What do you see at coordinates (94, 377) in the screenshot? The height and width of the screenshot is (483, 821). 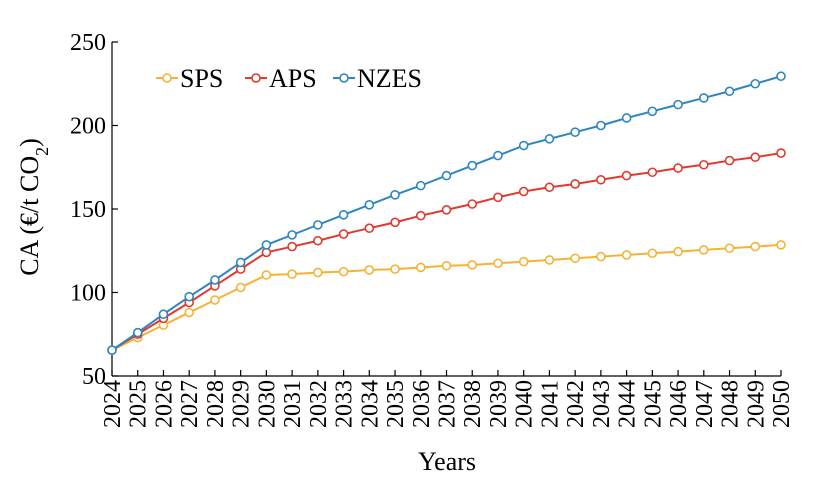 I see `y-tick-label: 50` at bounding box center [94, 377].